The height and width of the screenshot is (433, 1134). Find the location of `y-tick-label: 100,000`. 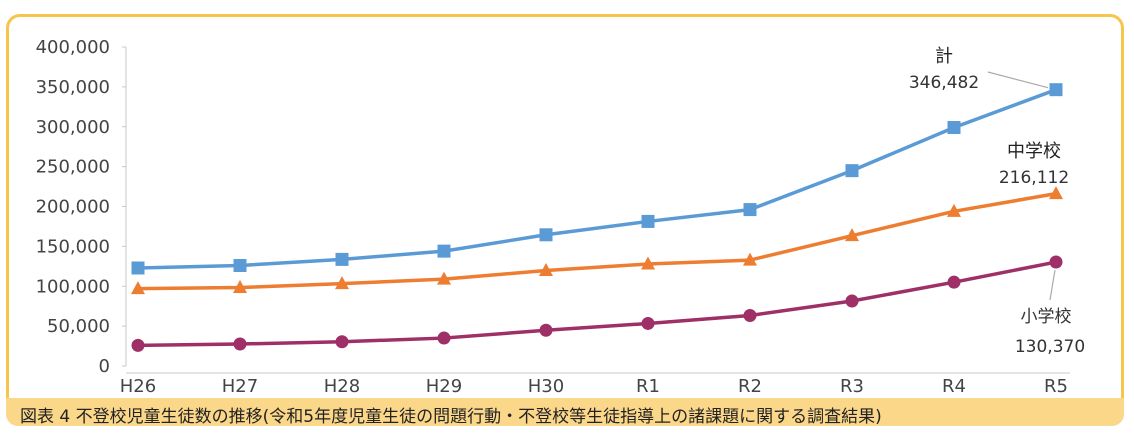

y-tick-label: 100,000 is located at coordinates (73, 286).